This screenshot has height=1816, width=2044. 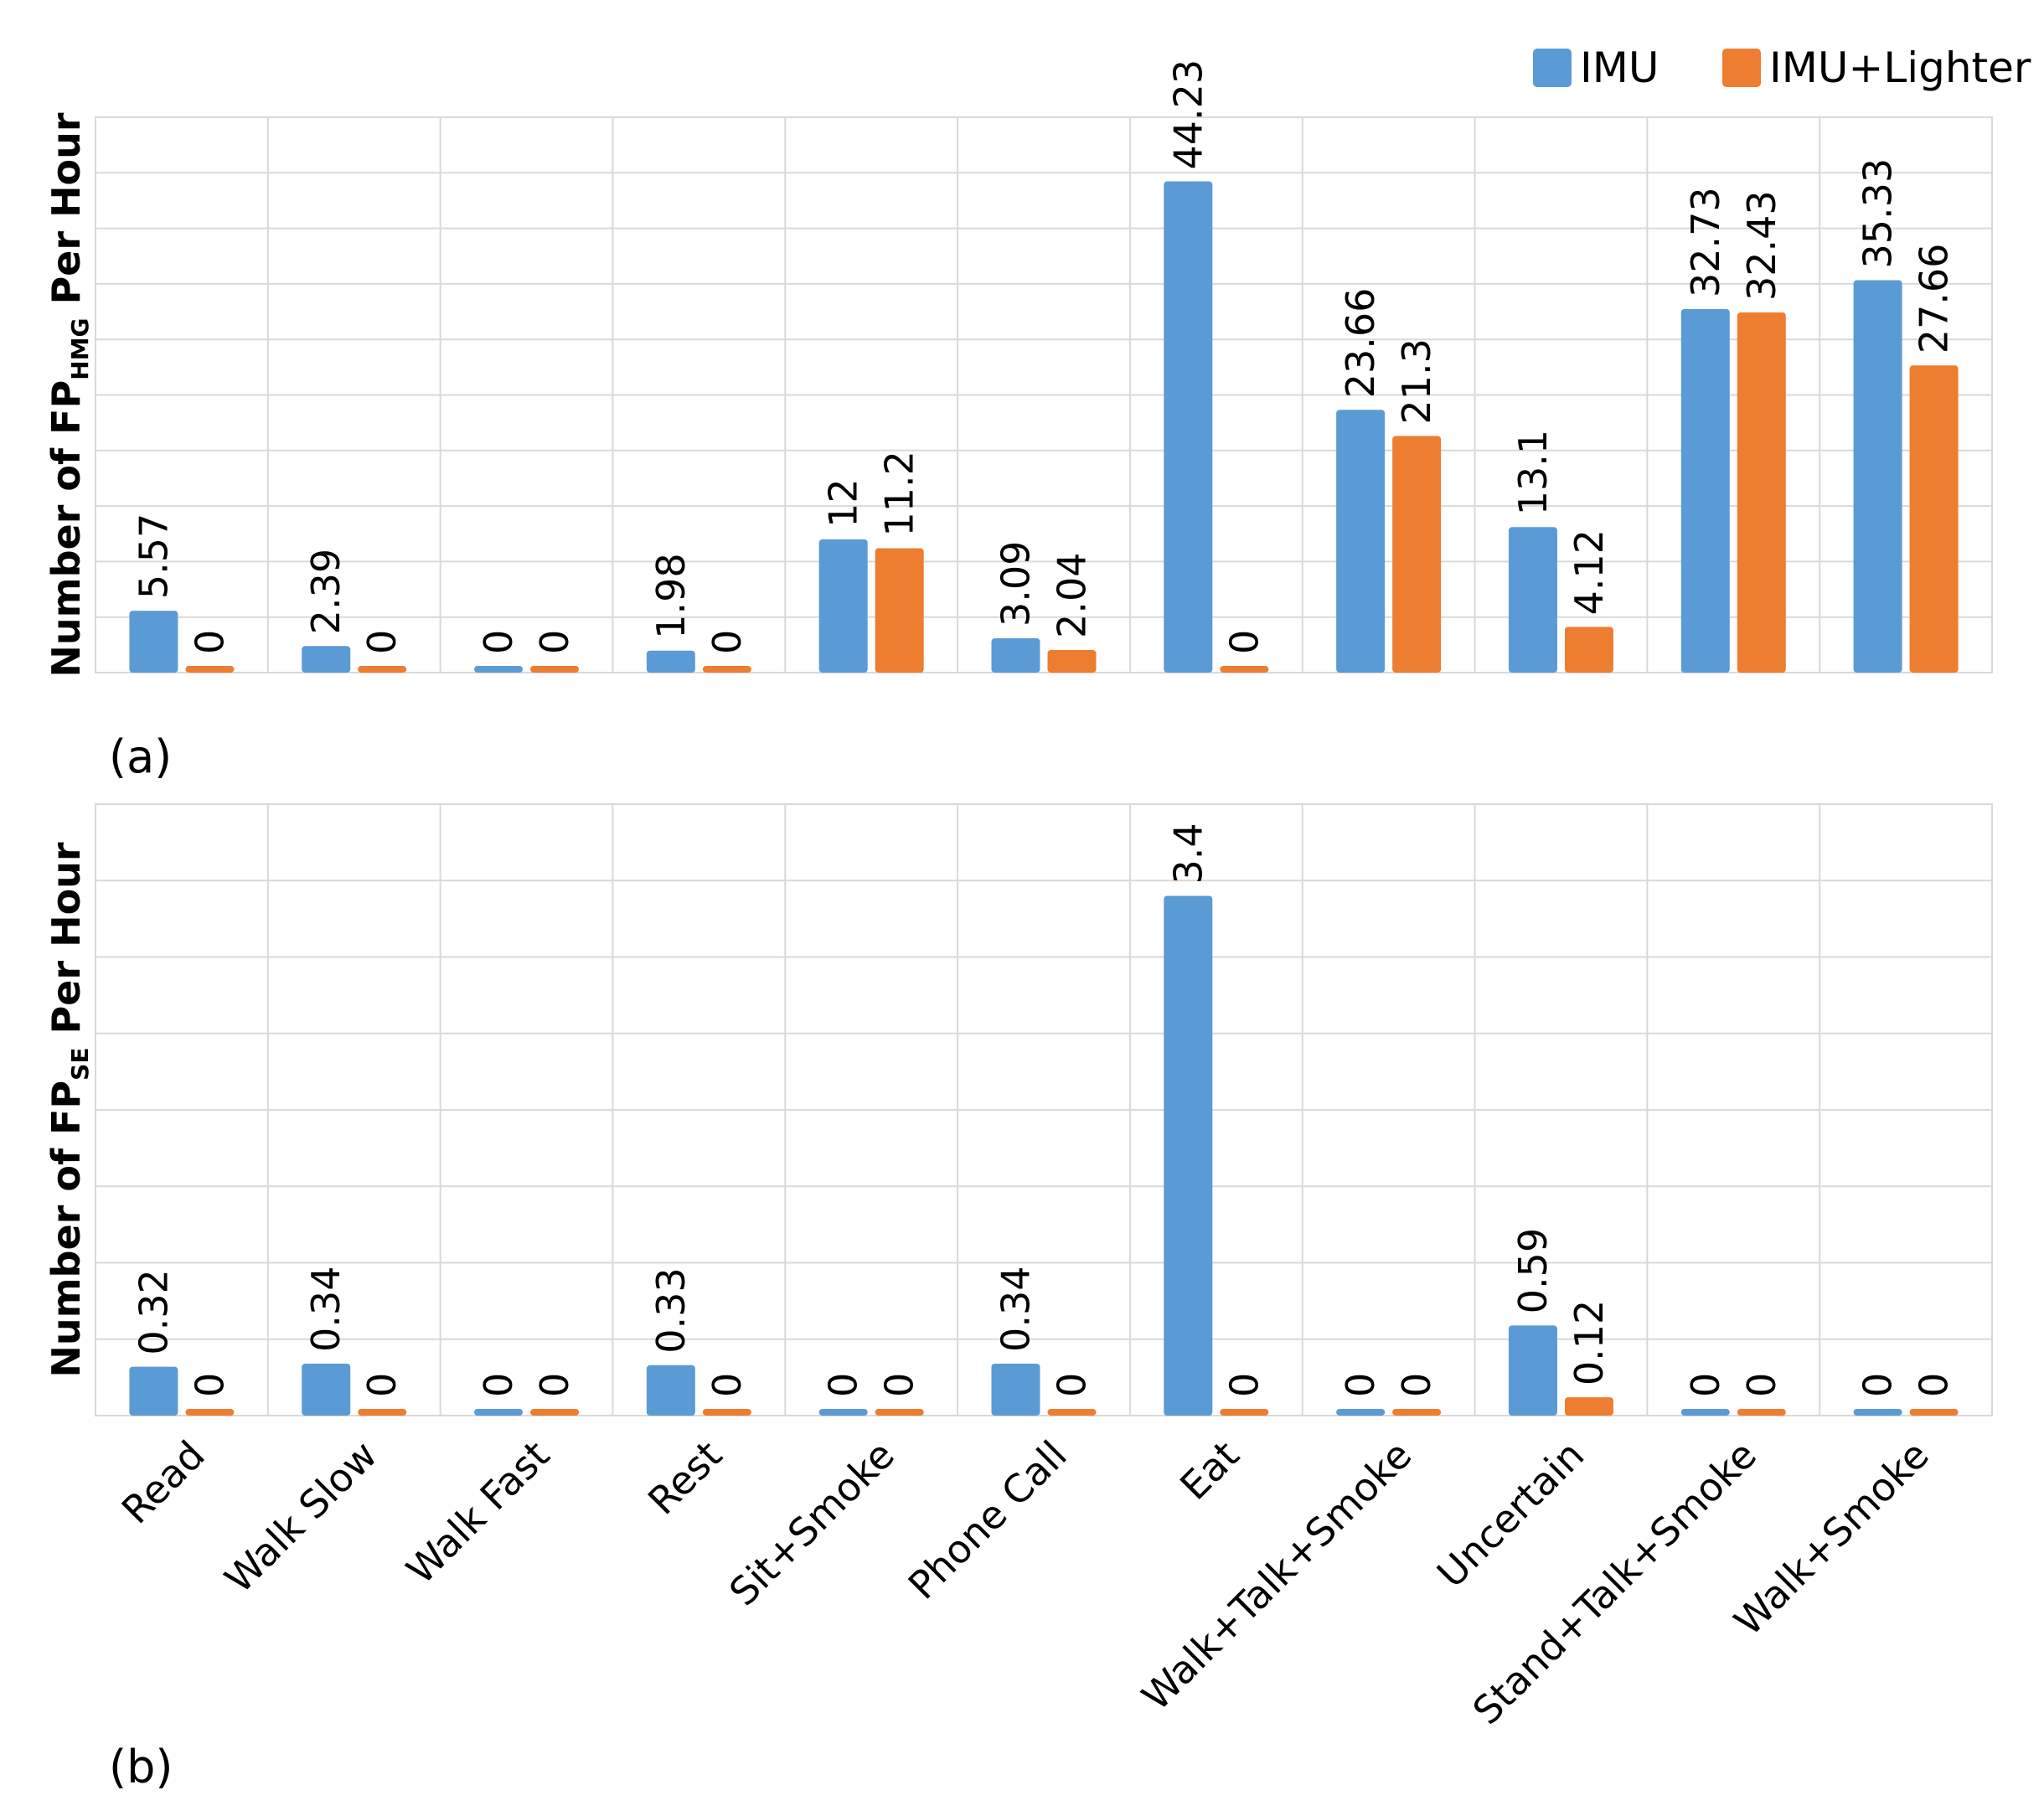 I want to click on data-label-imu-phone-call: 3.09, so click(x=1017, y=584).